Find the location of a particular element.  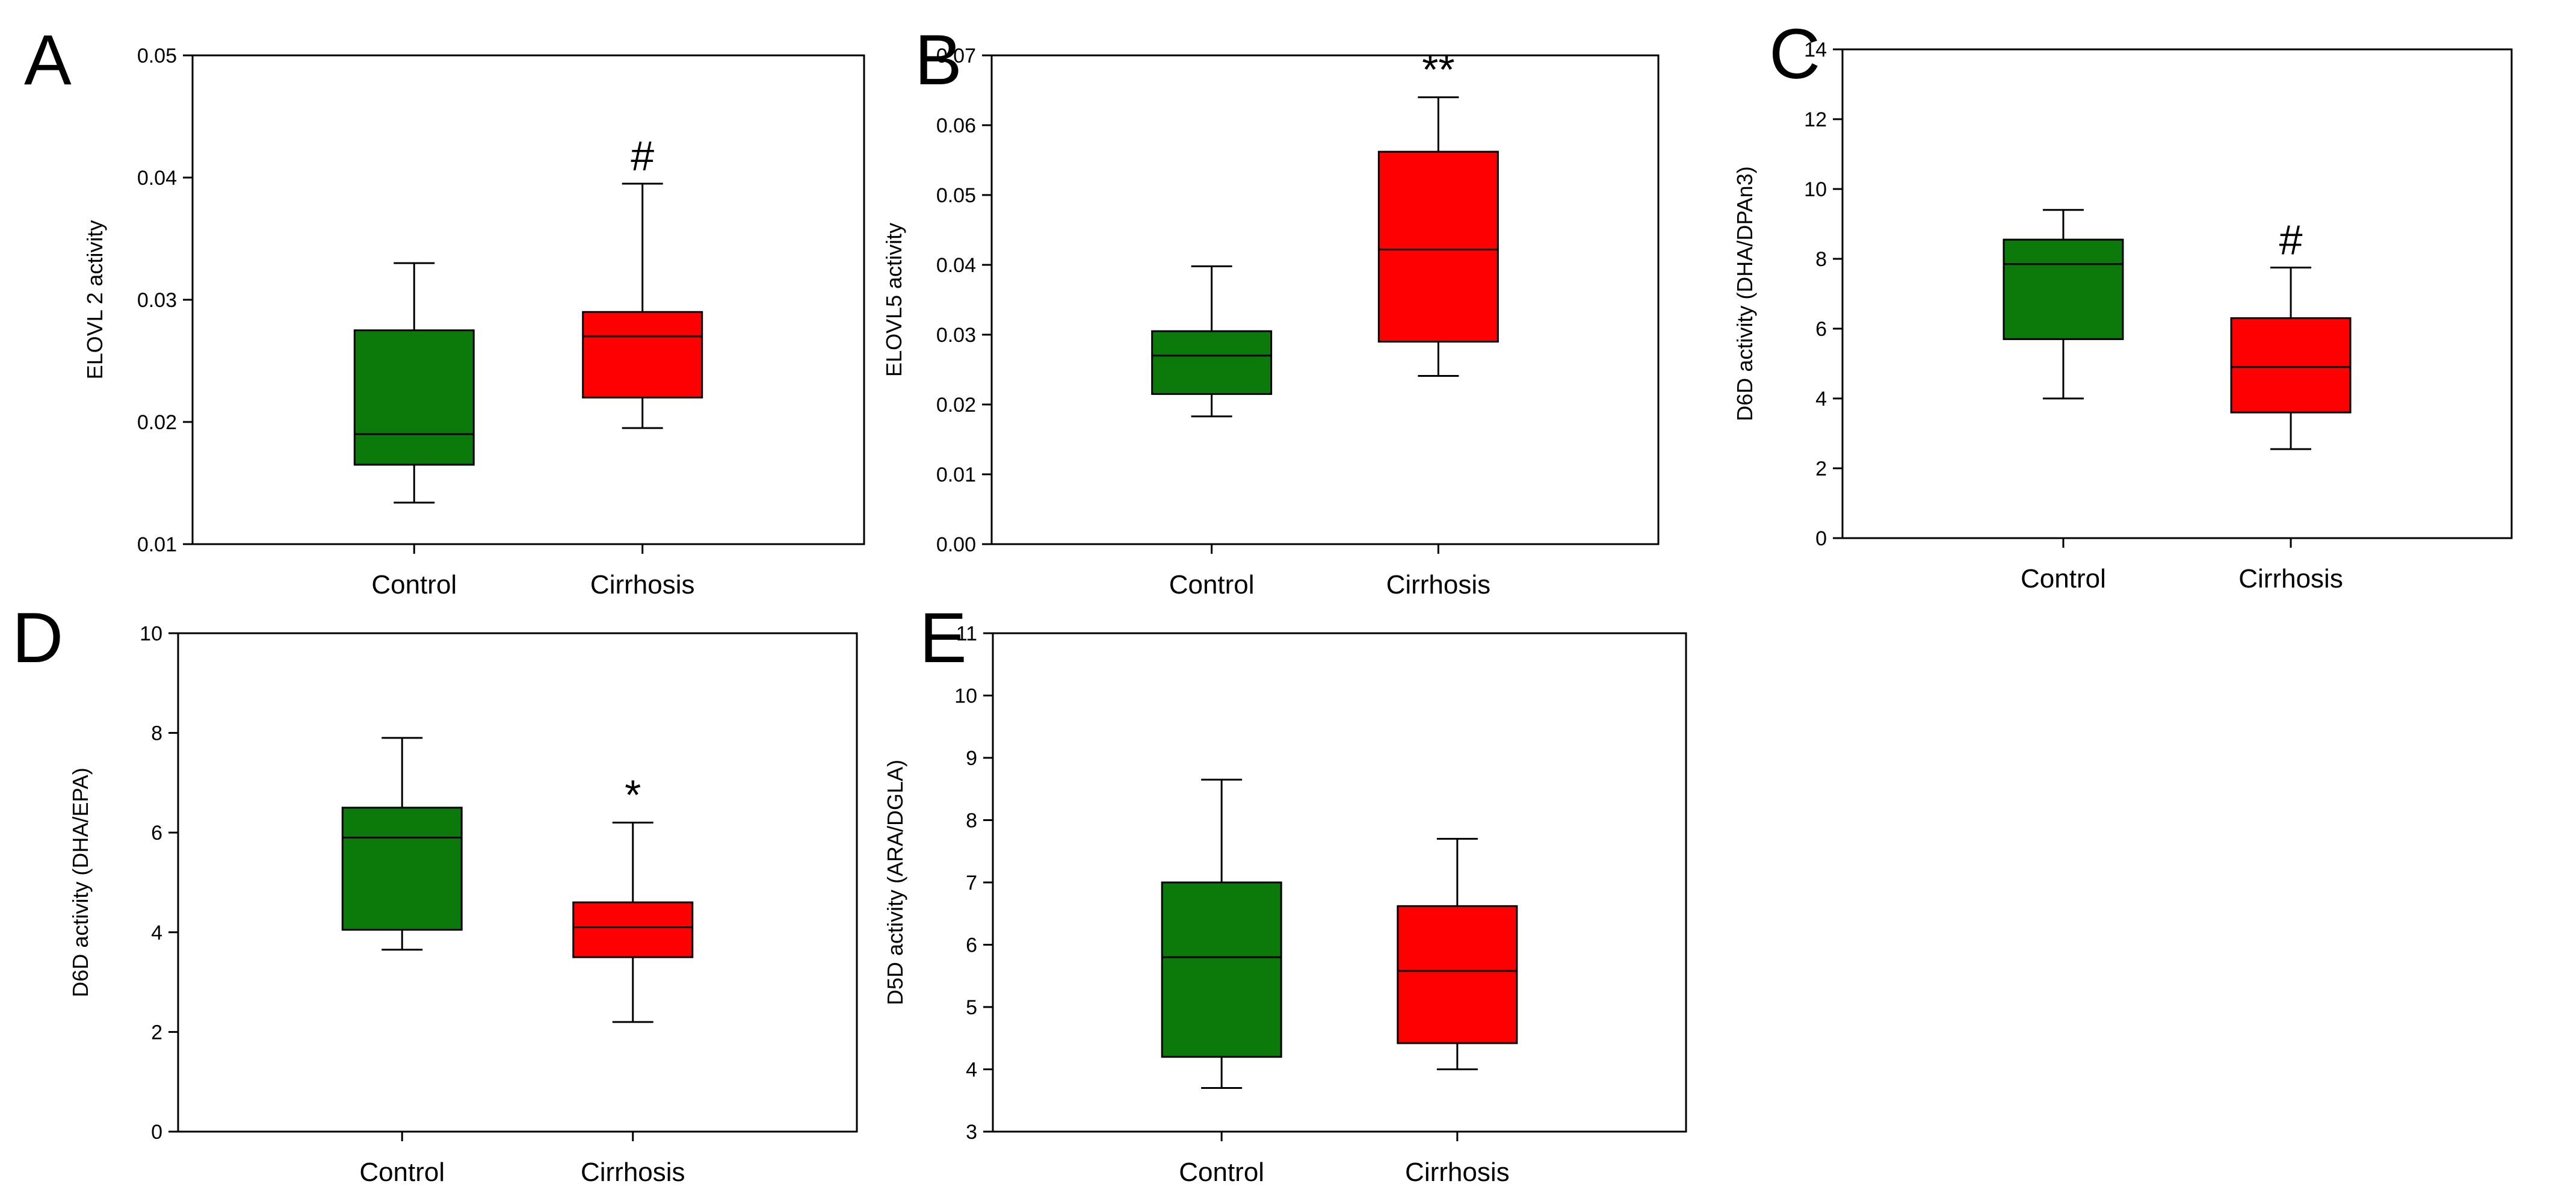

y-tick-label: 0.00 is located at coordinates (956, 545).